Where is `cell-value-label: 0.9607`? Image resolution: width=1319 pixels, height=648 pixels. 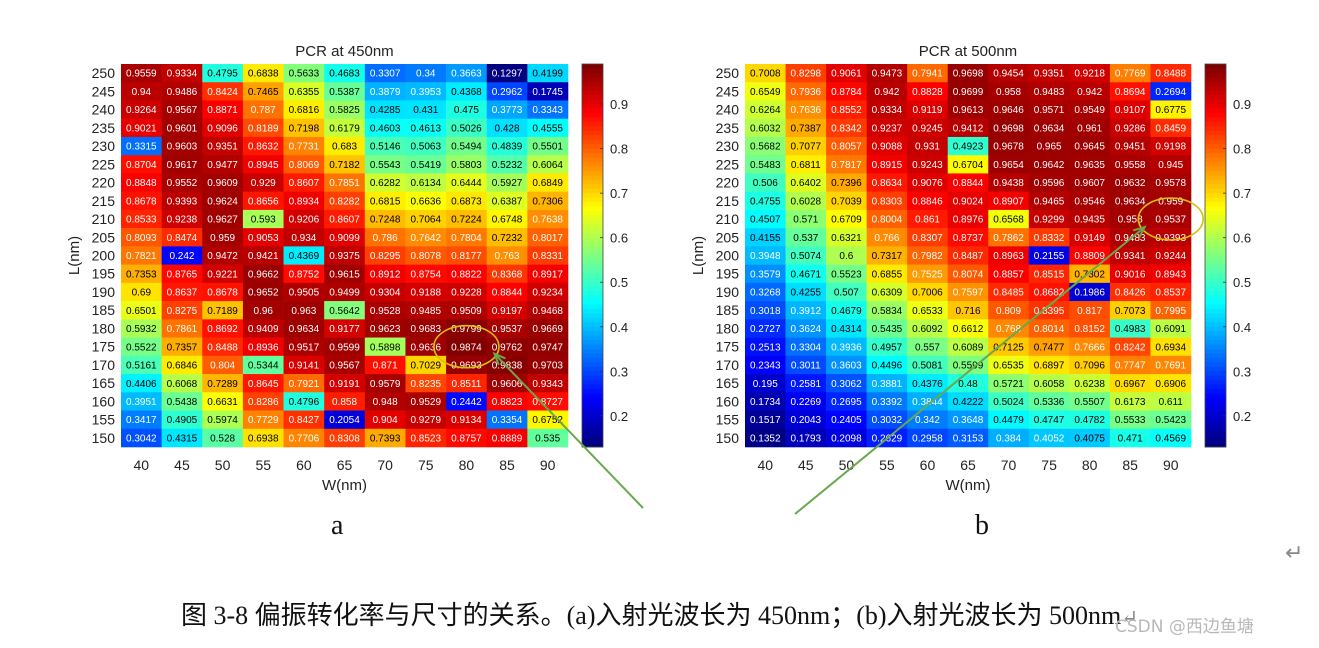
cell-value-label: 0.9607 is located at coordinates (1089, 183).